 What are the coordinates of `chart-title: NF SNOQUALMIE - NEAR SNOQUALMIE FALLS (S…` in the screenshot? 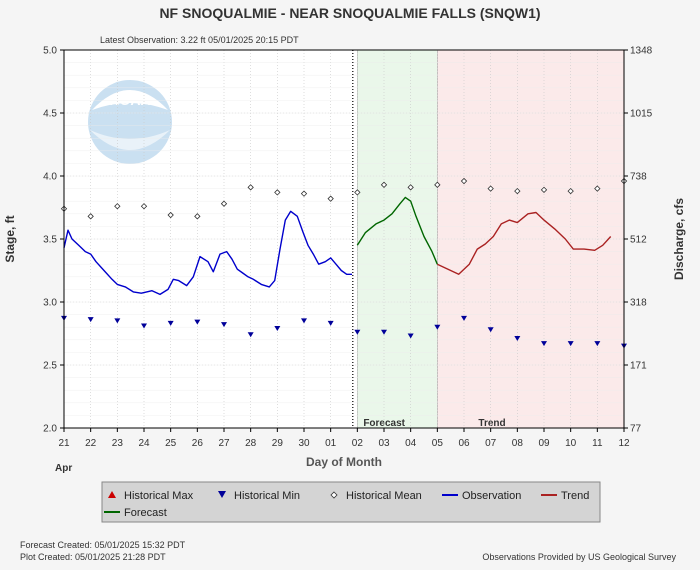 It's located at (349, 13).